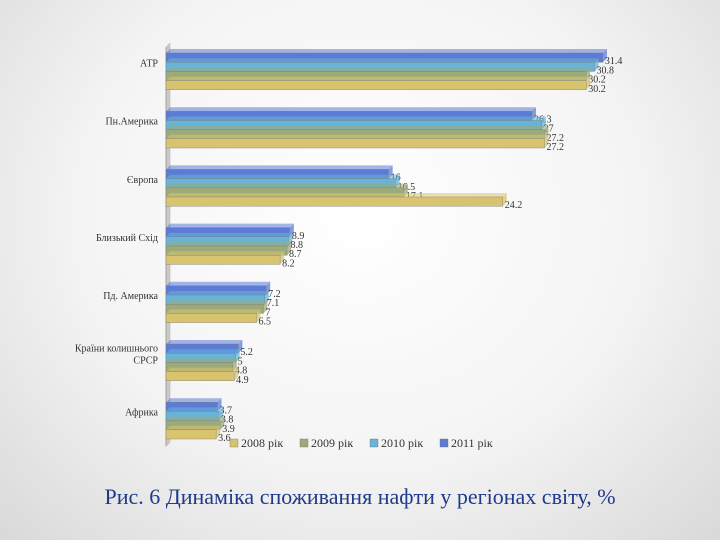  What do you see at coordinates (549, 129) in the screenshot?
I see `data-label: 27` at bounding box center [549, 129].